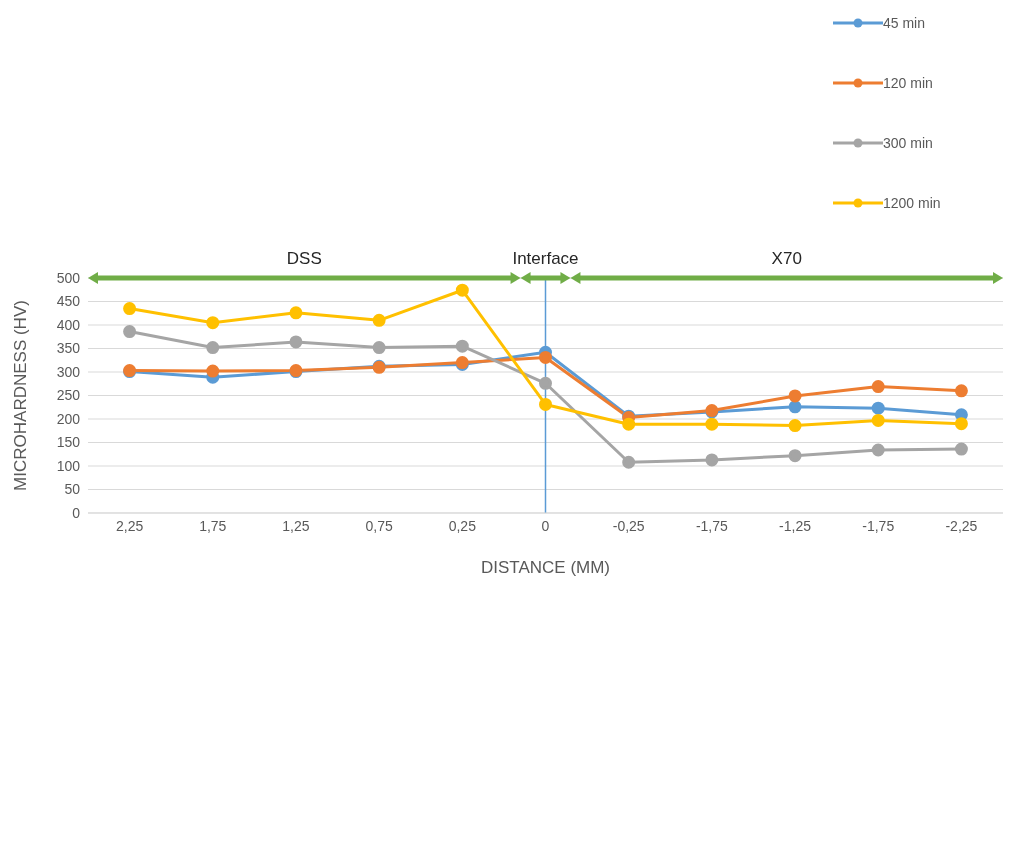 This screenshot has width=1023, height=850. I want to click on x-axis-title: DISTANCE (MM), so click(545, 567).